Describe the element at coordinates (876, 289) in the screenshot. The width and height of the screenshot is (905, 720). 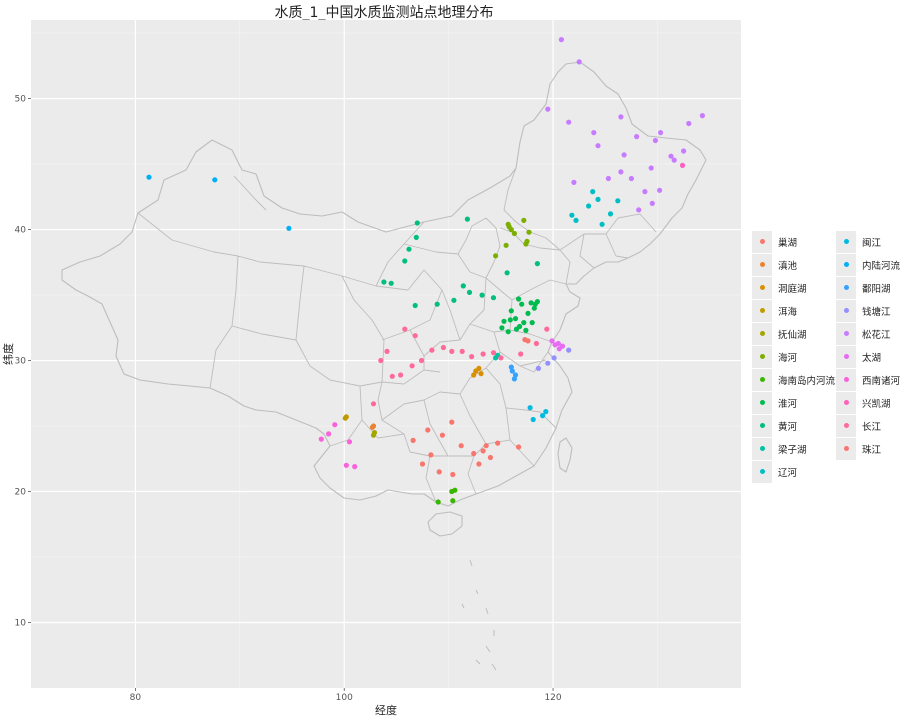
I see `legend-label: 鄱阳湖` at that location.